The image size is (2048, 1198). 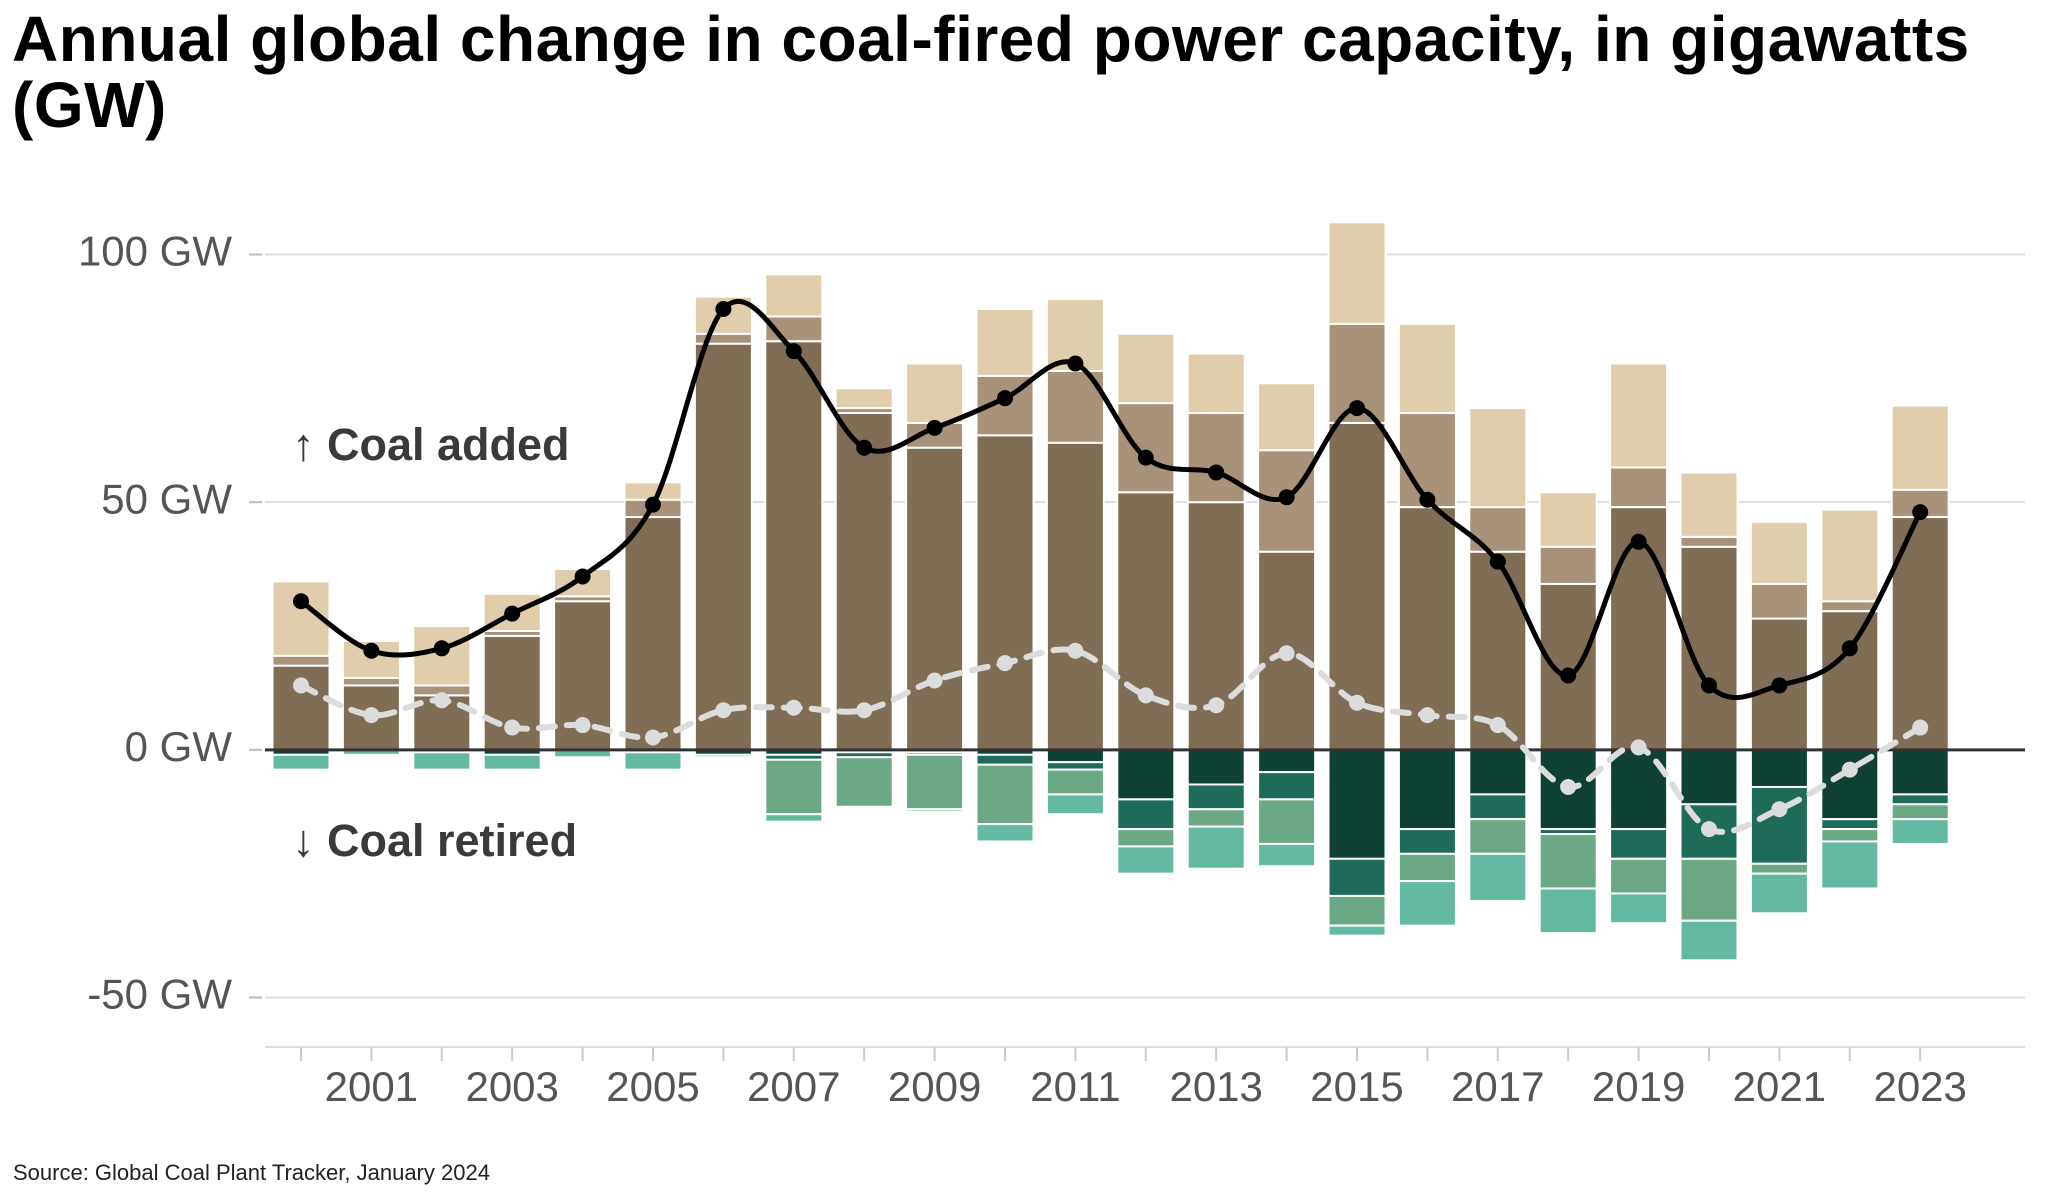 I want to click on annotation: ↓ Coal retired, so click(x=434, y=840).